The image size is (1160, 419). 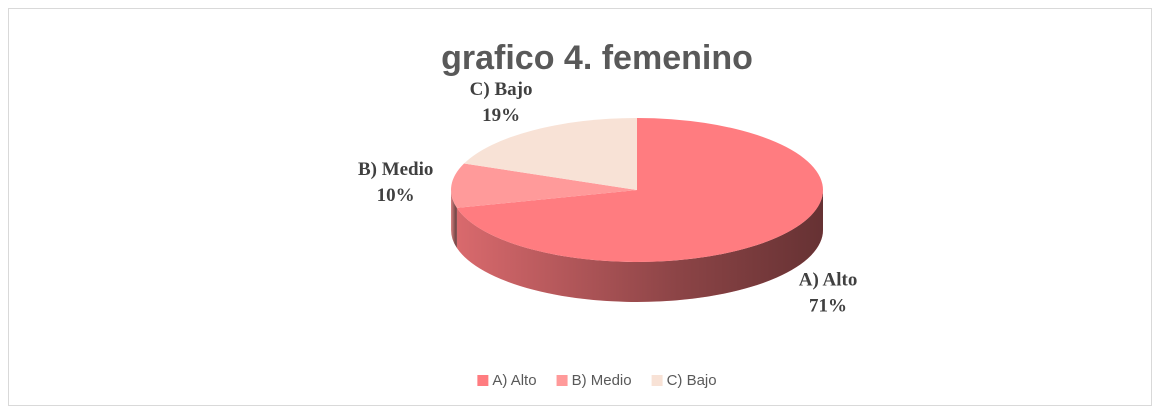 What do you see at coordinates (501, 115) in the screenshot?
I see `data-label-value: 19%` at bounding box center [501, 115].